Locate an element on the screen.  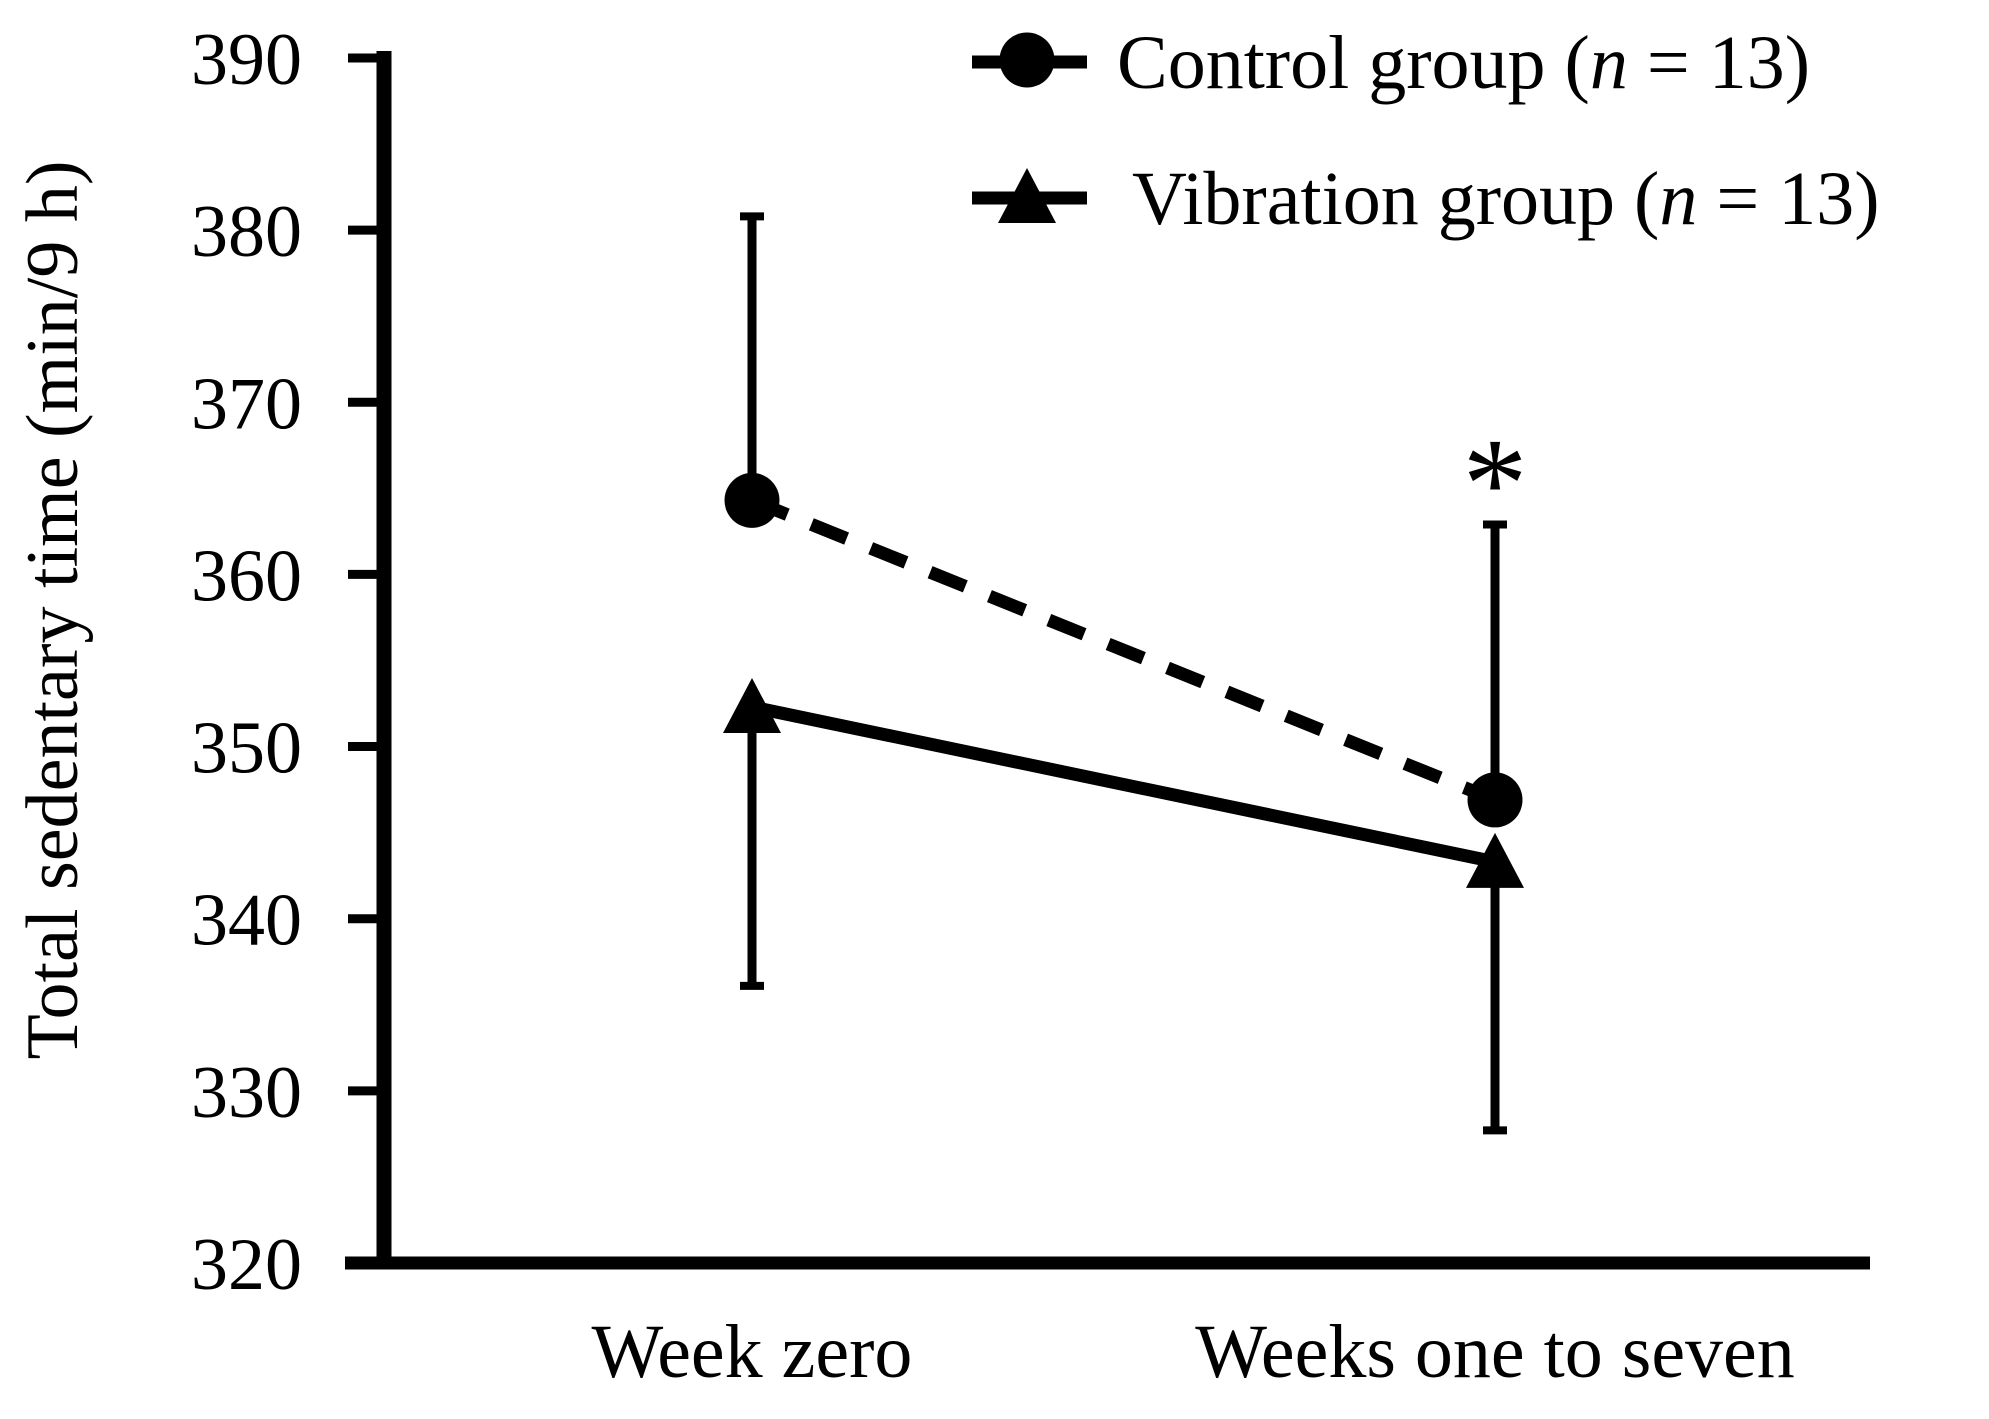
y-tick-label: 370 is located at coordinates (246, 404).